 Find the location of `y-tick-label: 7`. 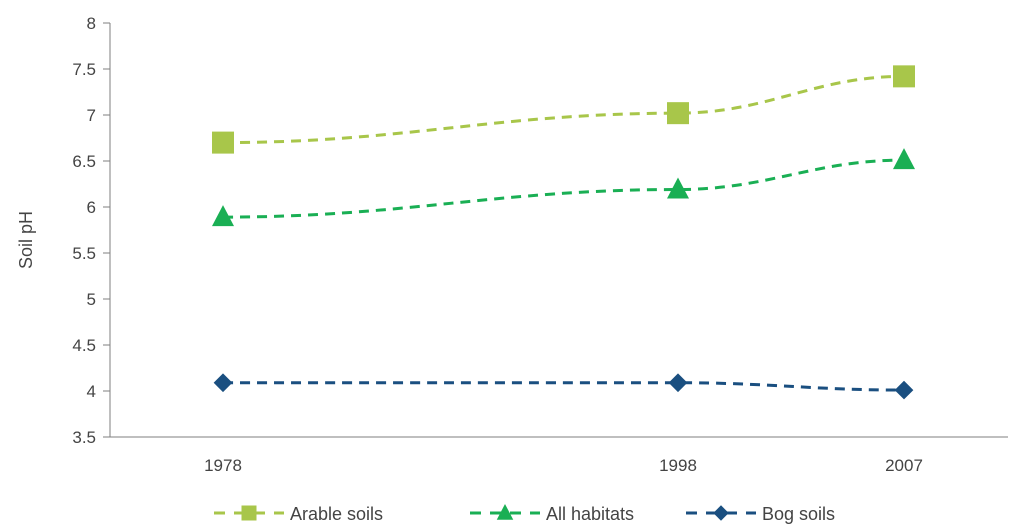

y-tick-label: 7 is located at coordinates (91, 115).